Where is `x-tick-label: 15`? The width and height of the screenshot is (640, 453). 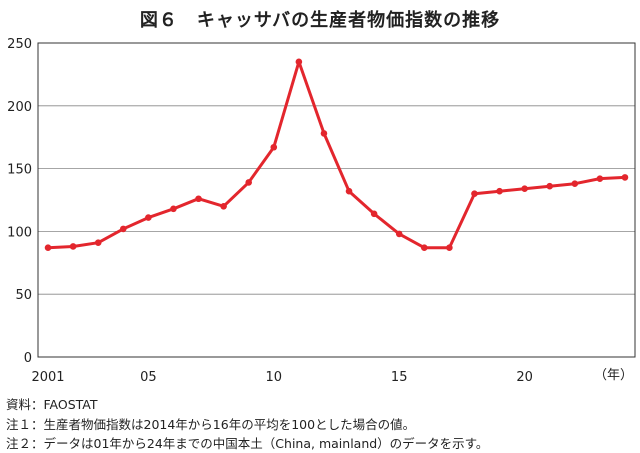
x-tick-label: 15 is located at coordinates (399, 377).